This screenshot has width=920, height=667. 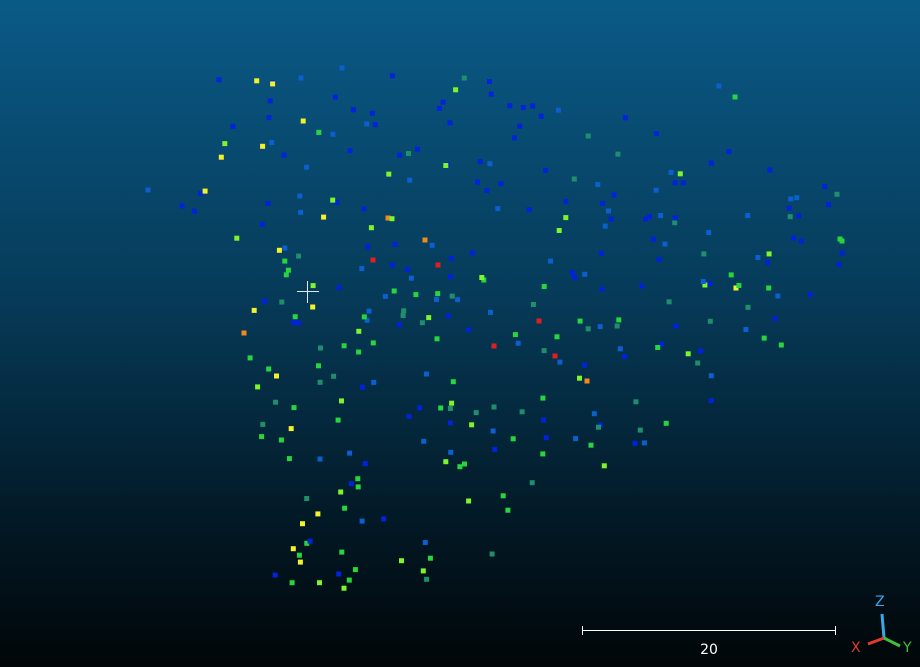 What do you see at coordinates (835, 630) in the screenshot?
I see `scale-bar-tick-right` at bounding box center [835, 630].